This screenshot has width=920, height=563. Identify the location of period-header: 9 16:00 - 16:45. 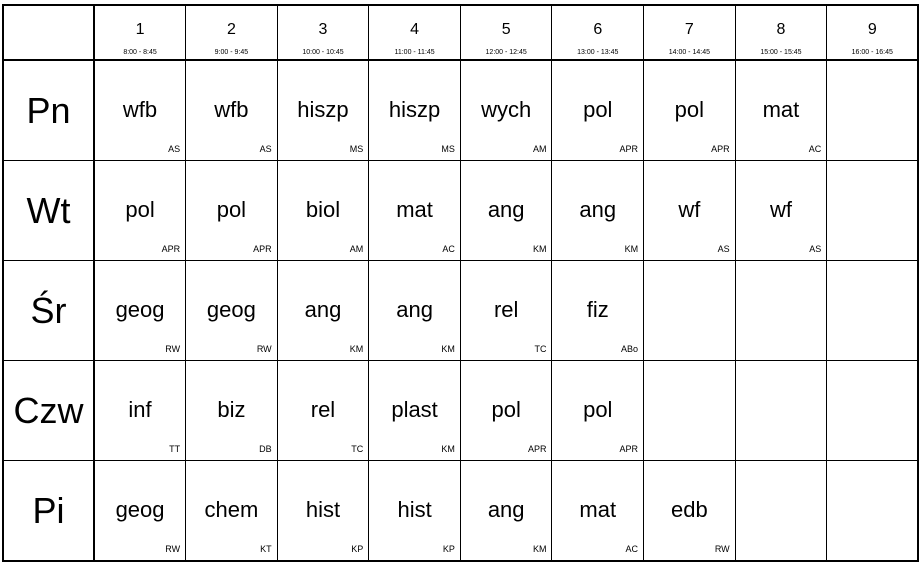
(872, 32).